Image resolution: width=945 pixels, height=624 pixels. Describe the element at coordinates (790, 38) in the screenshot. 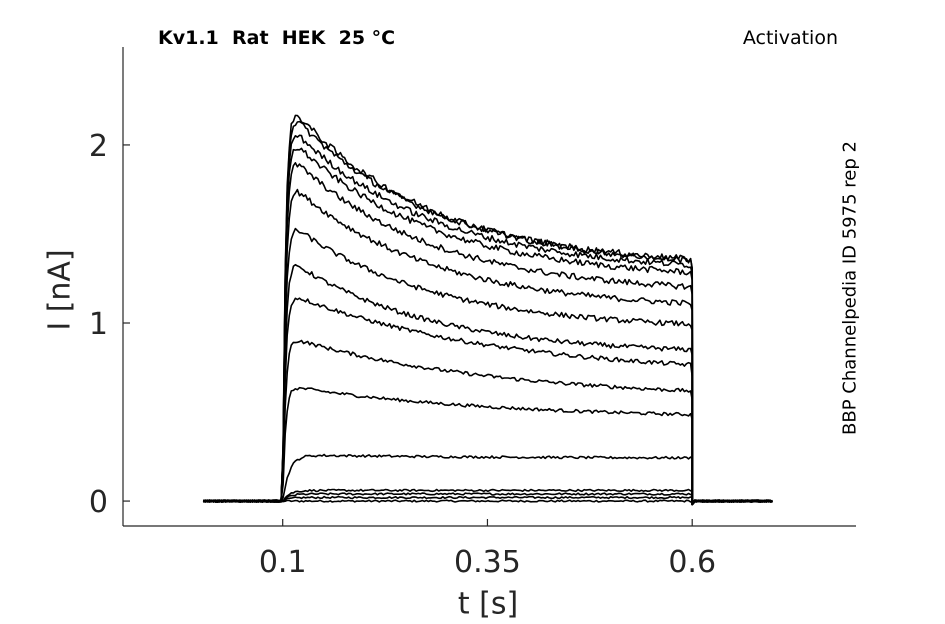

I see `protocol-label: Activation` at that location.